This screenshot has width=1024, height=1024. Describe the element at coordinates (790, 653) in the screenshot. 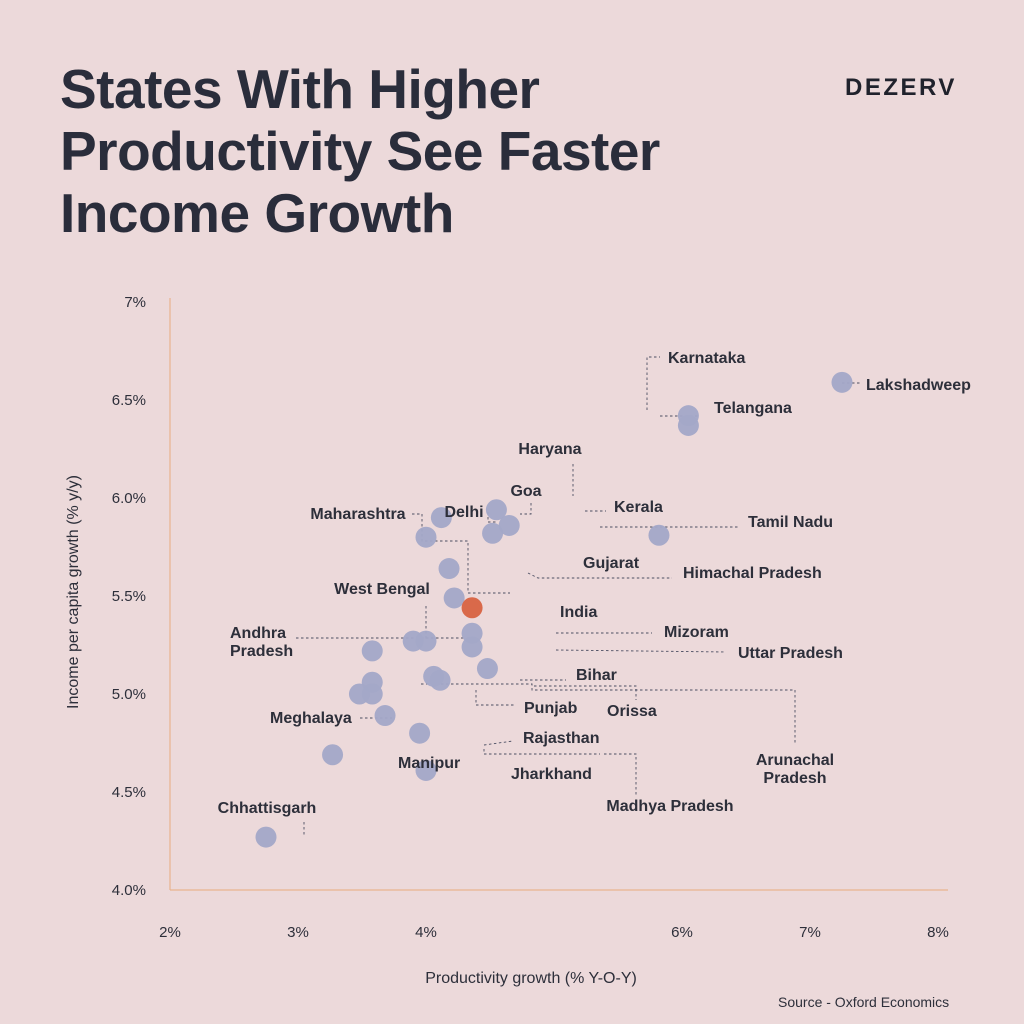

I see `point-label-uttar-pradesh: Uttar Pradesh` at that location.